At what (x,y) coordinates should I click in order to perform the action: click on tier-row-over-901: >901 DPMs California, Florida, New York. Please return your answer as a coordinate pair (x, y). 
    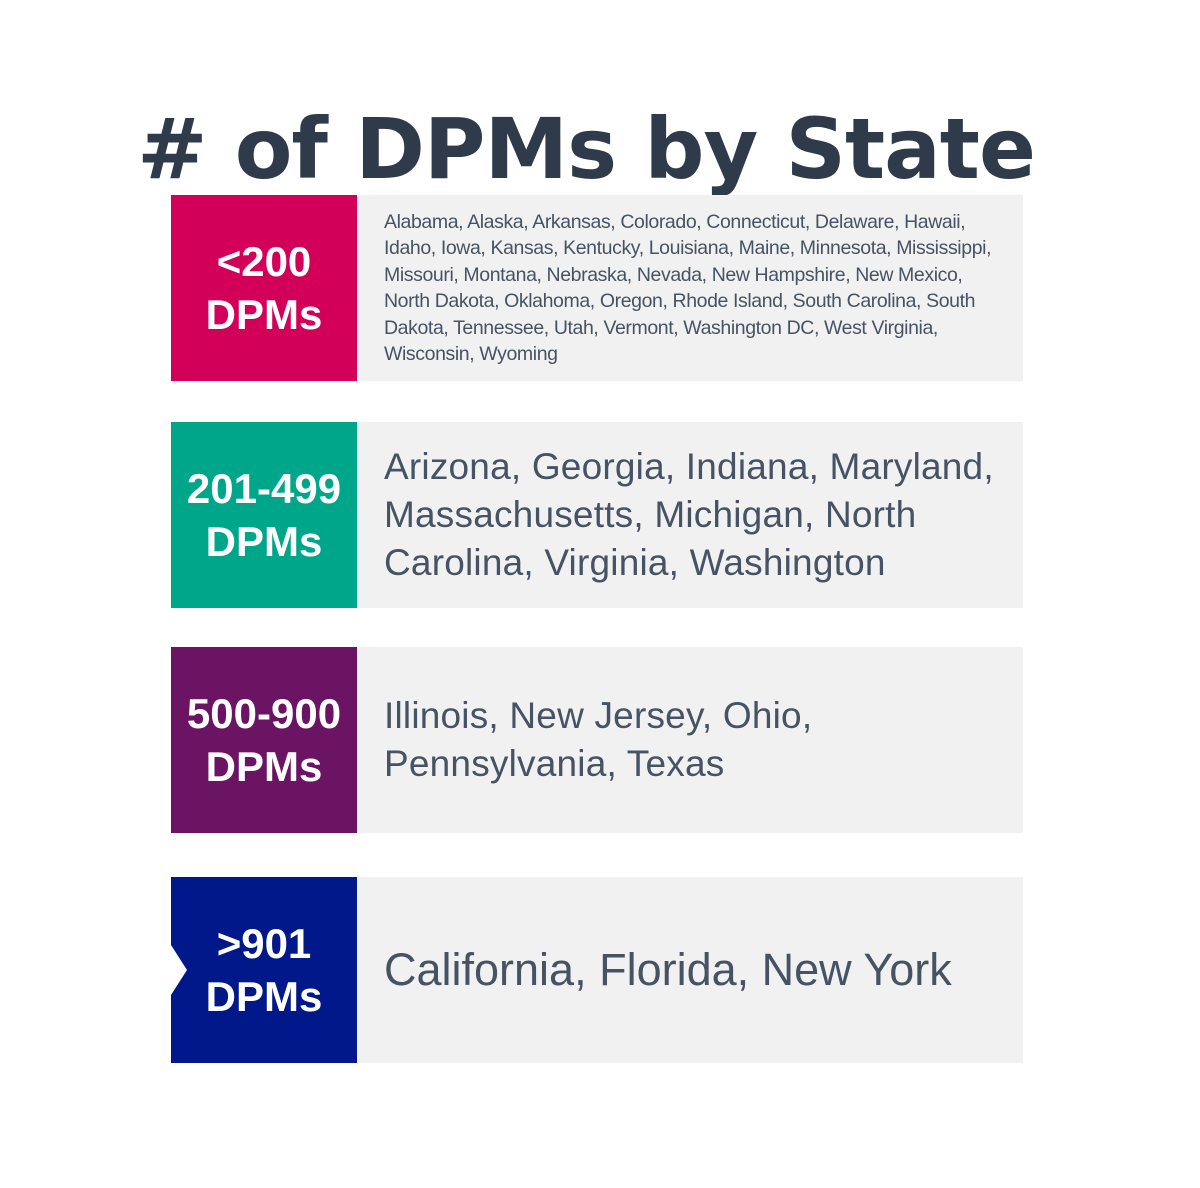
    Looking at the image, I should click on (597, 970).